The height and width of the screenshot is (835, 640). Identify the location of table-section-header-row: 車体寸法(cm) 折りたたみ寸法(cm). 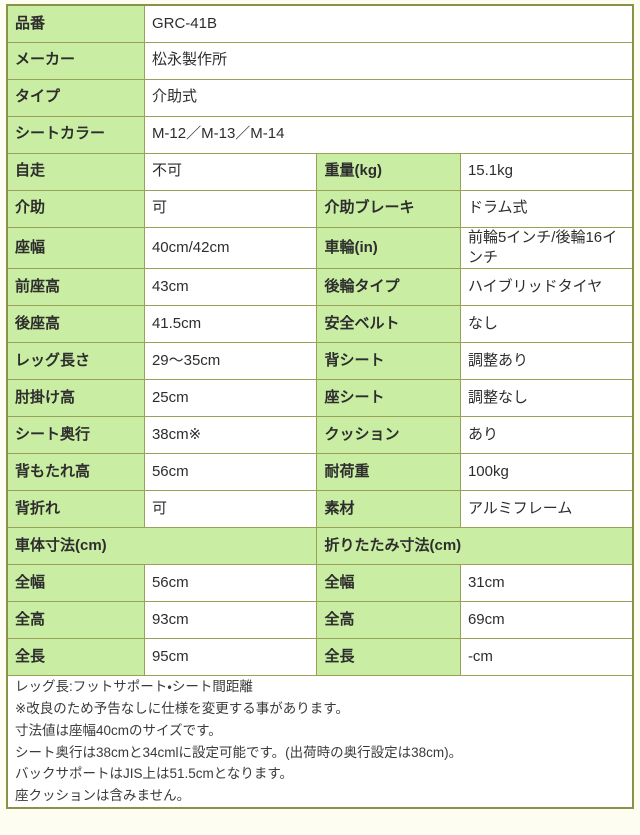
(320, 546).